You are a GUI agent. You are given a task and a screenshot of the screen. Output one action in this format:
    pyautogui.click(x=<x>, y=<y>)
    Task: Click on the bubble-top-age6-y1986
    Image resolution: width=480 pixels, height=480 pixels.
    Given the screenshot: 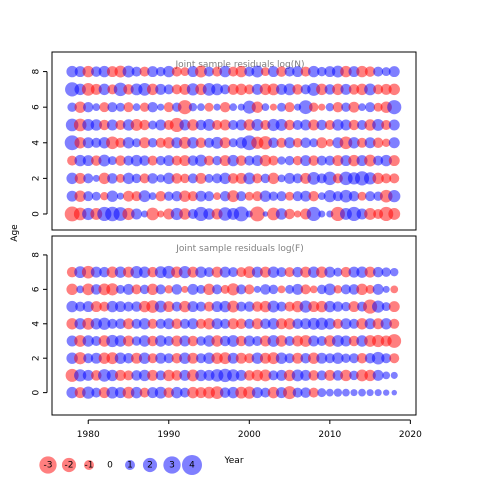 What is the action you would take?
    pyautogui.click(x=136, y=107)
    